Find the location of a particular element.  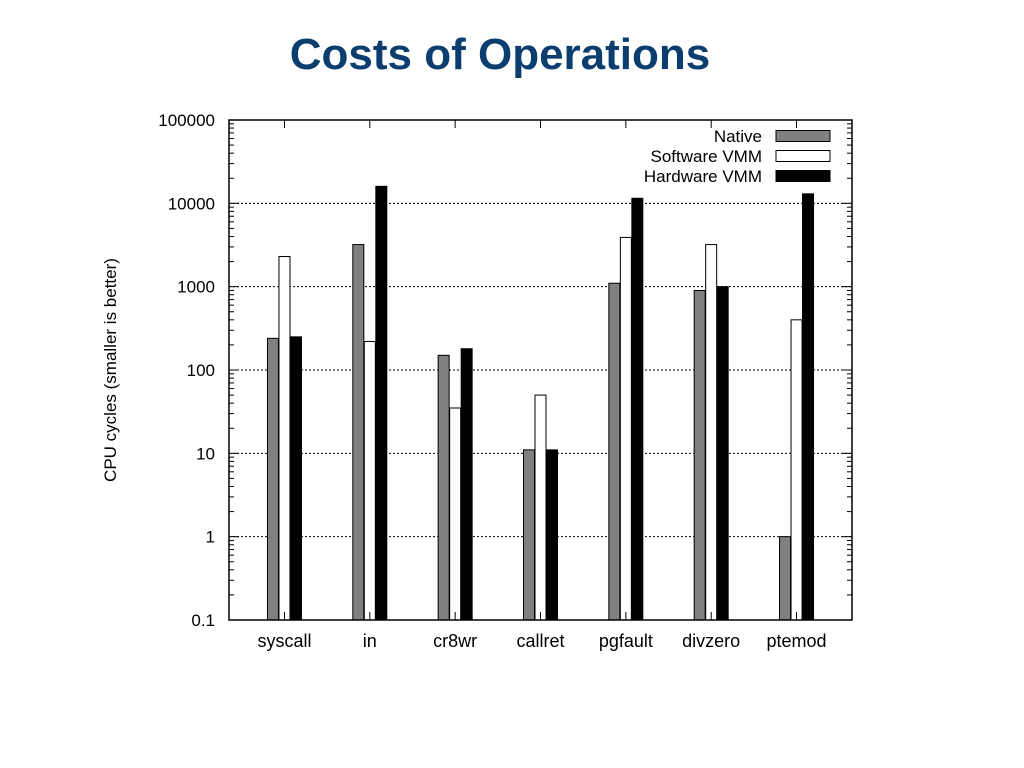

x-category-label: syscall is located at coordinates (284, 641).